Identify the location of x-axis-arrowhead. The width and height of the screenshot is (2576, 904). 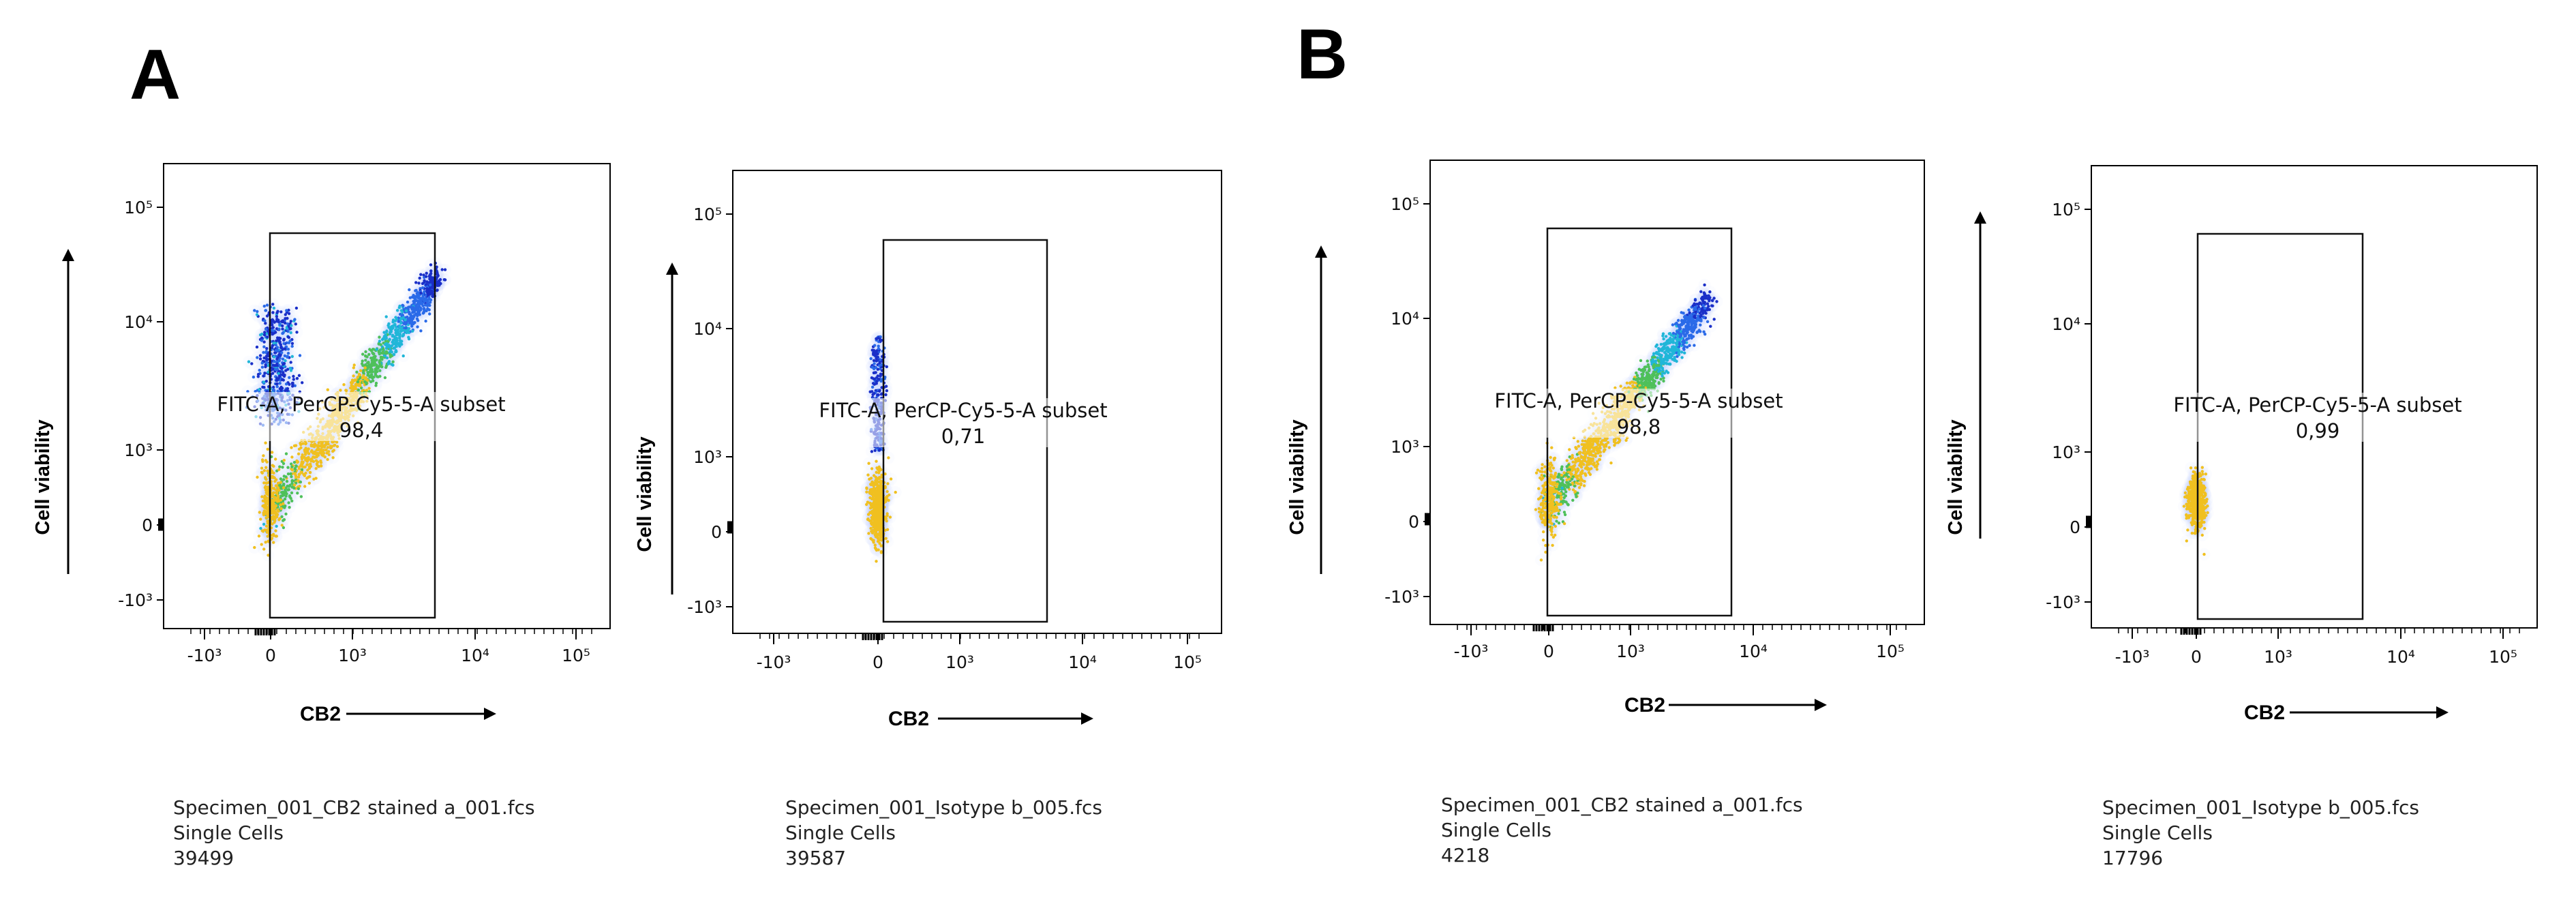
(490, 714).